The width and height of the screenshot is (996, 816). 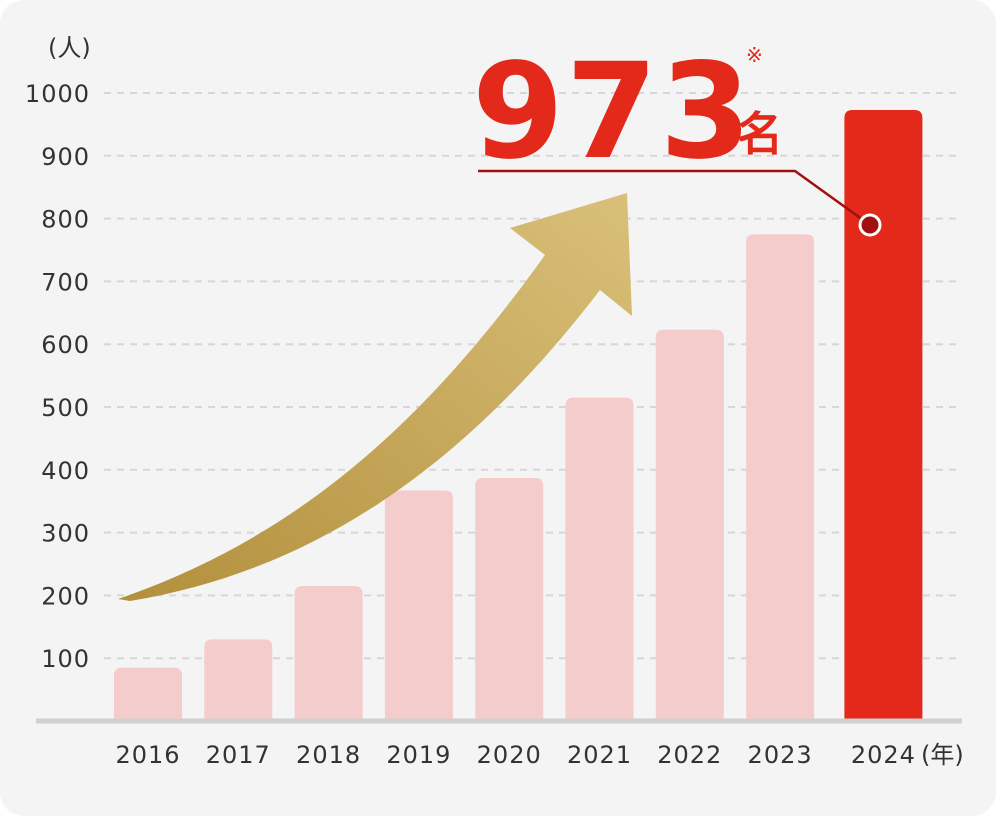 What do you see at coordinates (65, 282) in the screenshot?
I see `y-tick-label: 700` at bounding box center [65, 282].